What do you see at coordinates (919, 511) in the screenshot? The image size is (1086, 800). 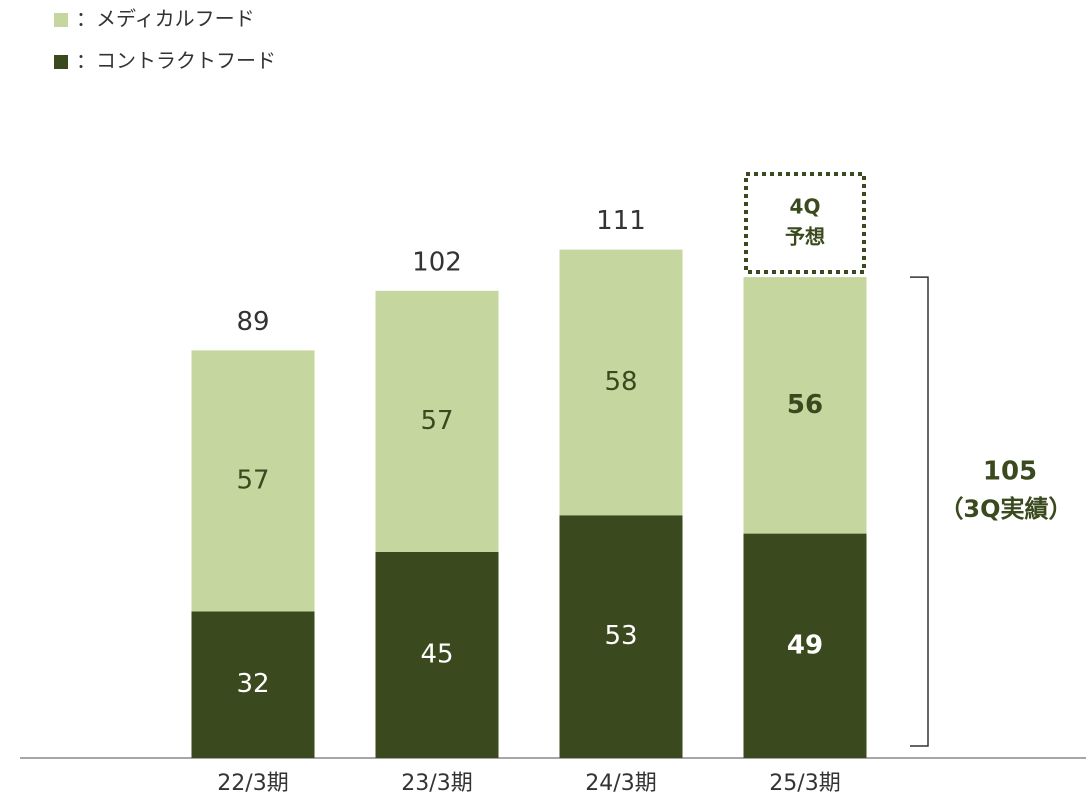 I see `bracket` at bounding box center [919, 511].